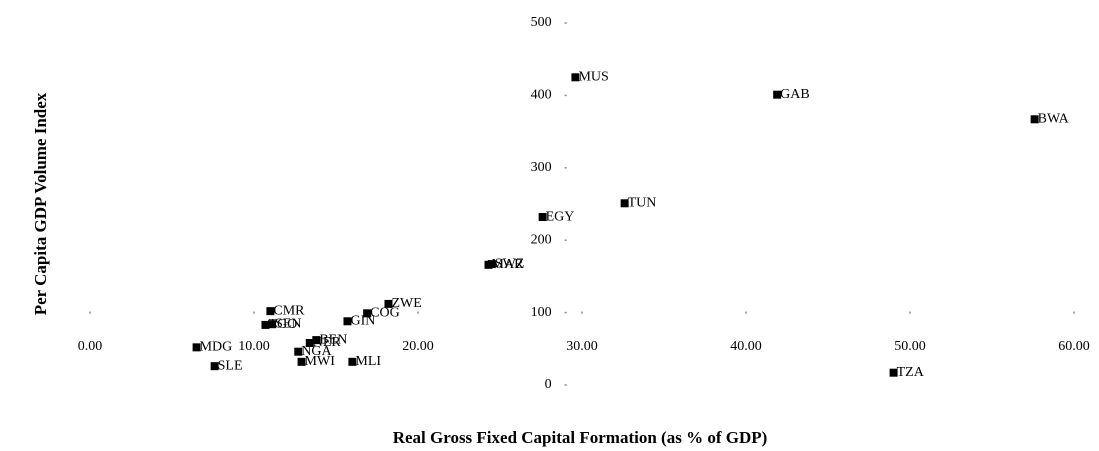 This screenshot has height=451, width=1099. What do you see at coordinates (582, 346) in the screenshot?
I see `x-tick-label: 30.00` at bounding box center [582, 346].